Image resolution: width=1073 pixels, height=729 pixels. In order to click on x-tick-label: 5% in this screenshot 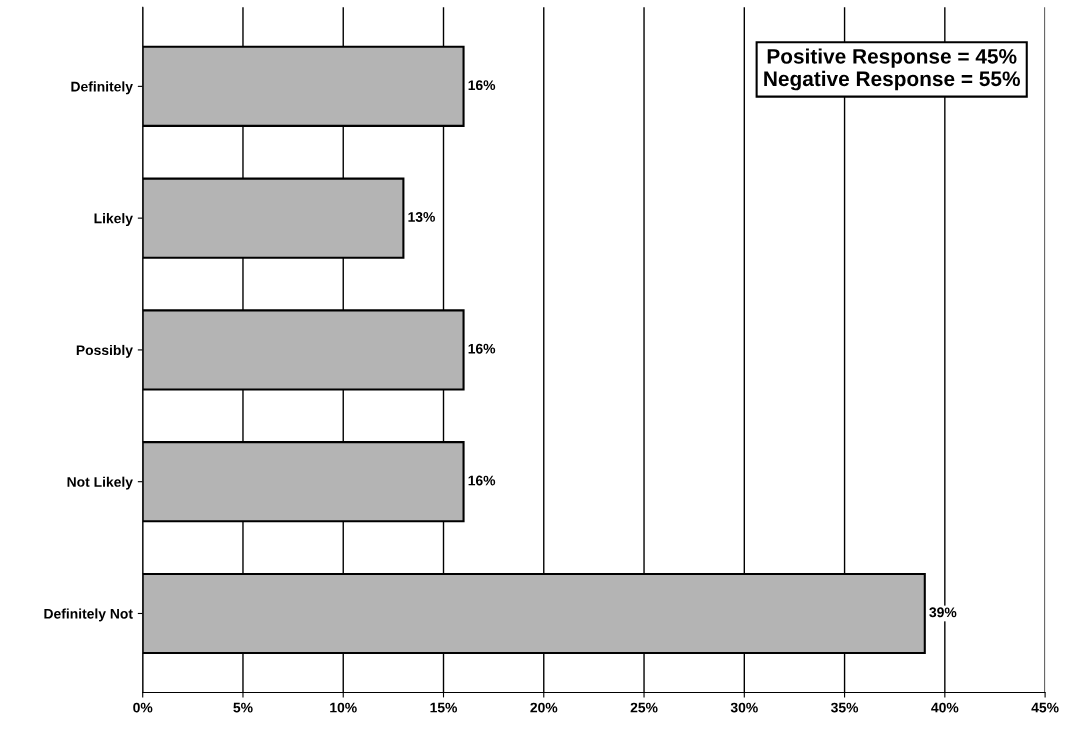, I will do `click(243, 707)`.